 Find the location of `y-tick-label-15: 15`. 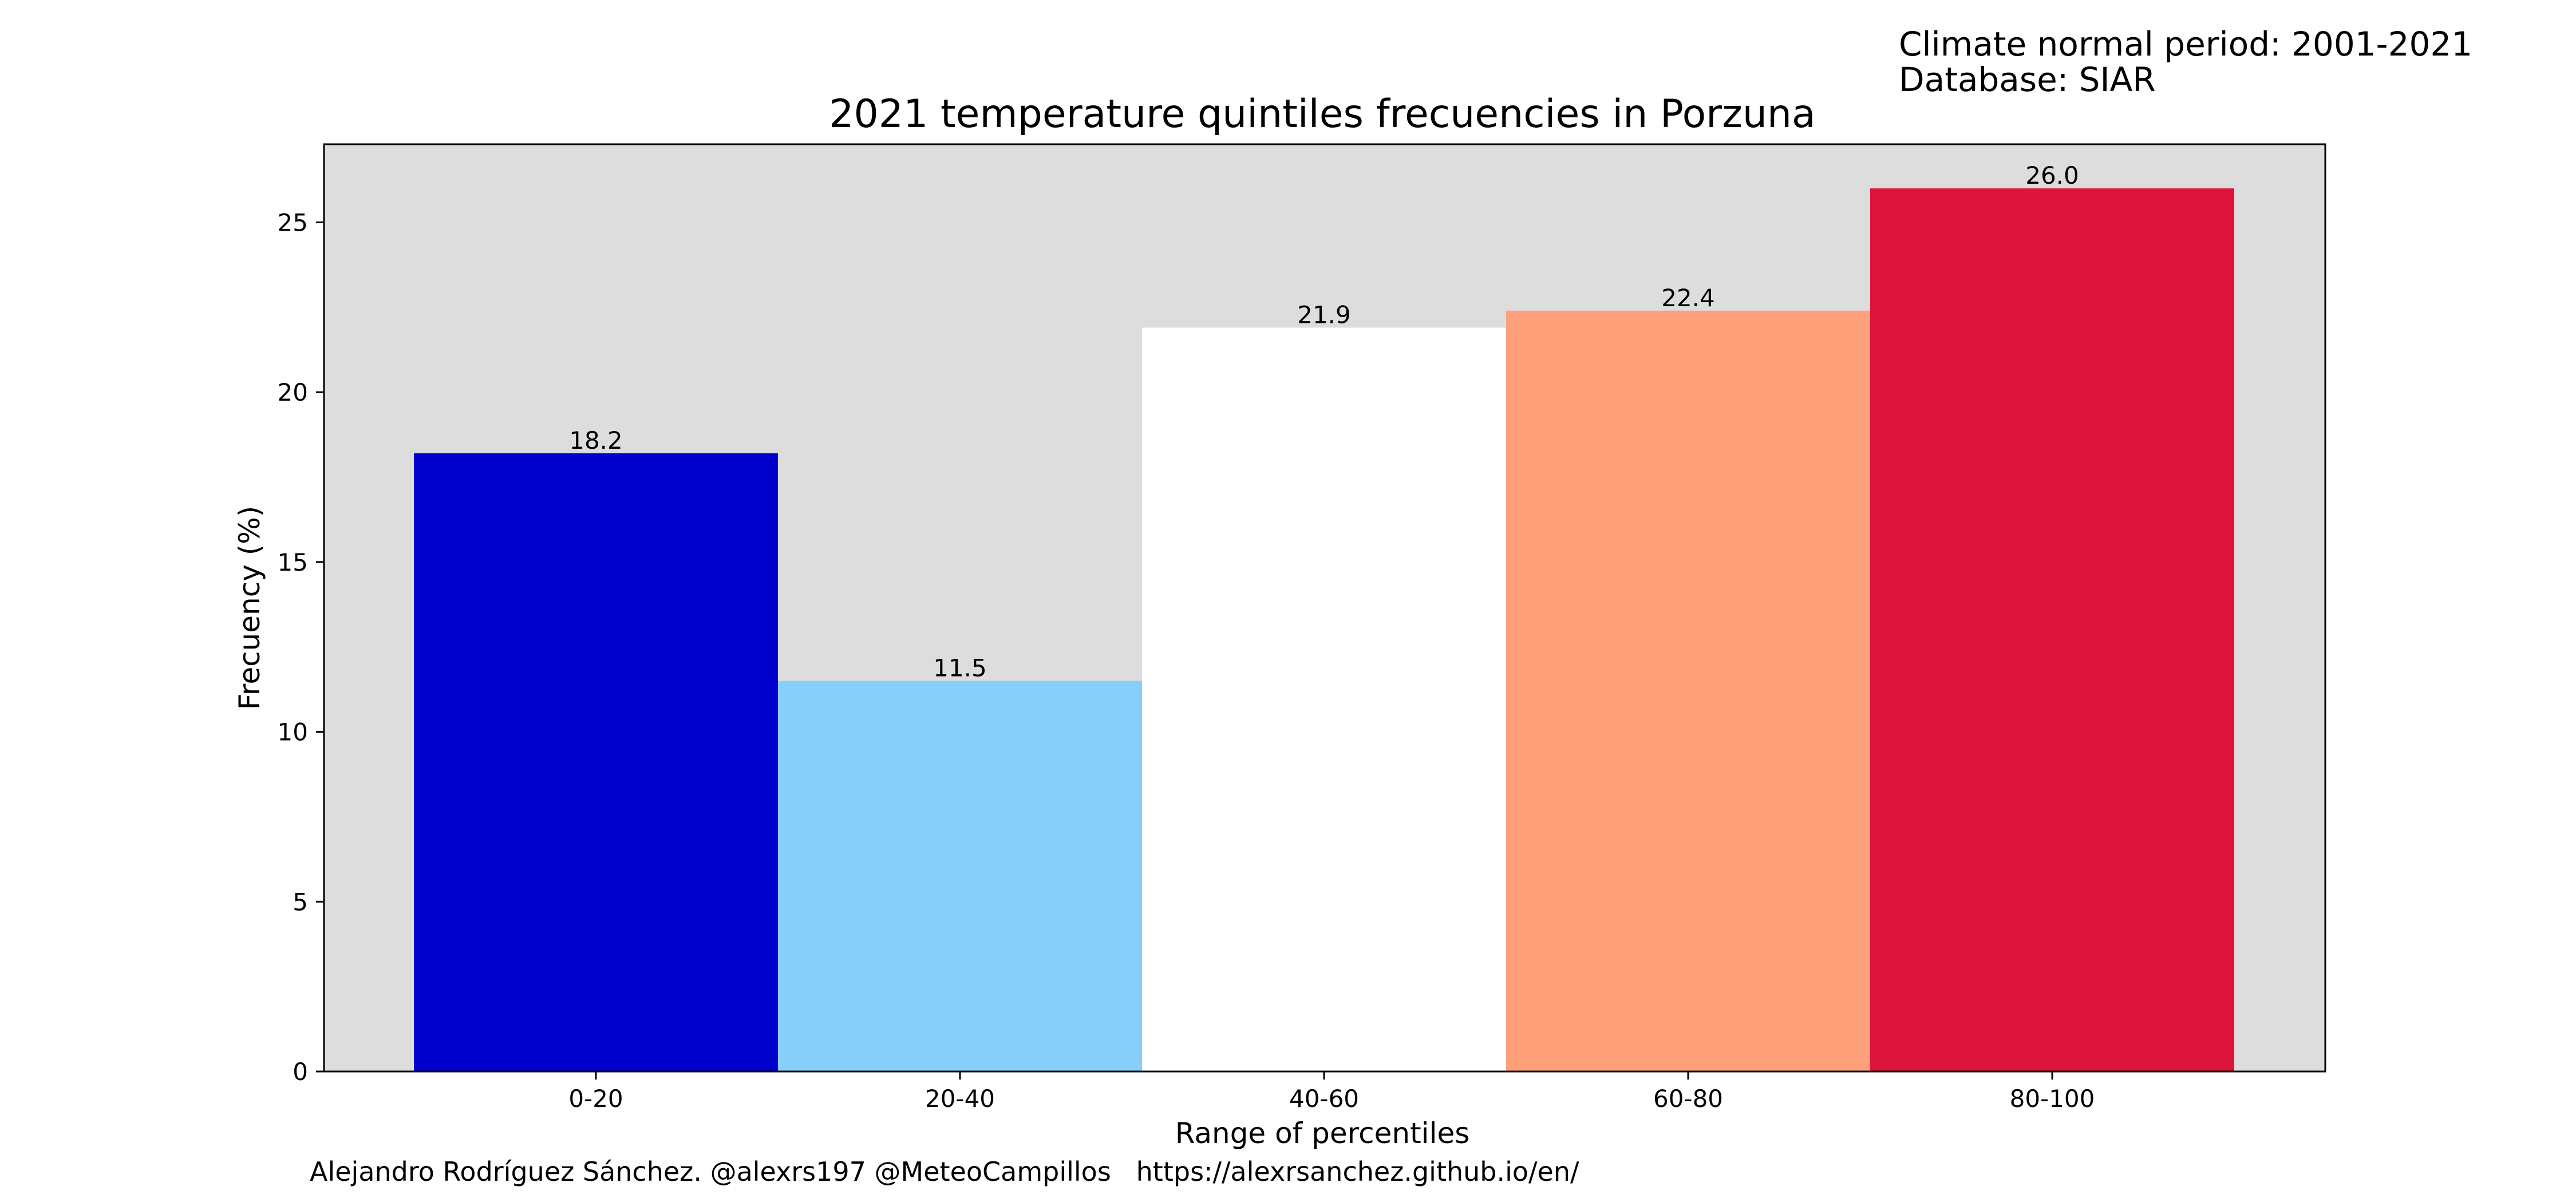

y-tick-label-15: 15 is located at coordinates (293, 562).